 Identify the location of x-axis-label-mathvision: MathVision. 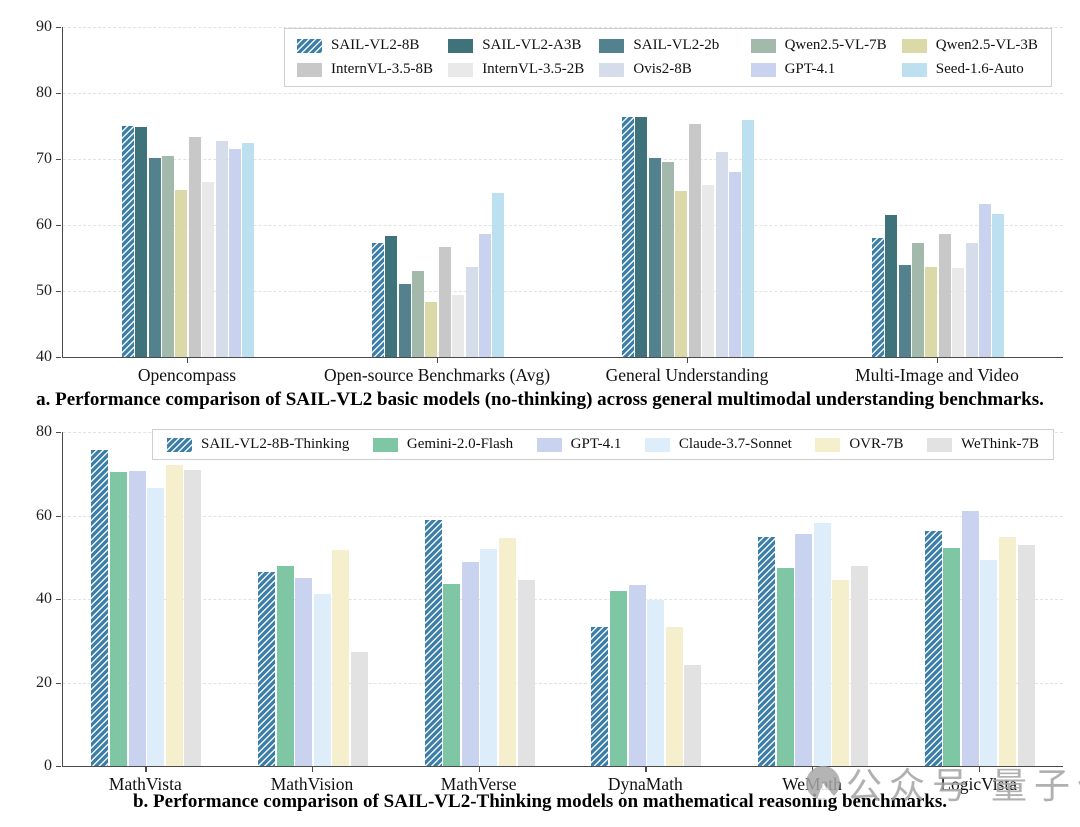
(312, 784).